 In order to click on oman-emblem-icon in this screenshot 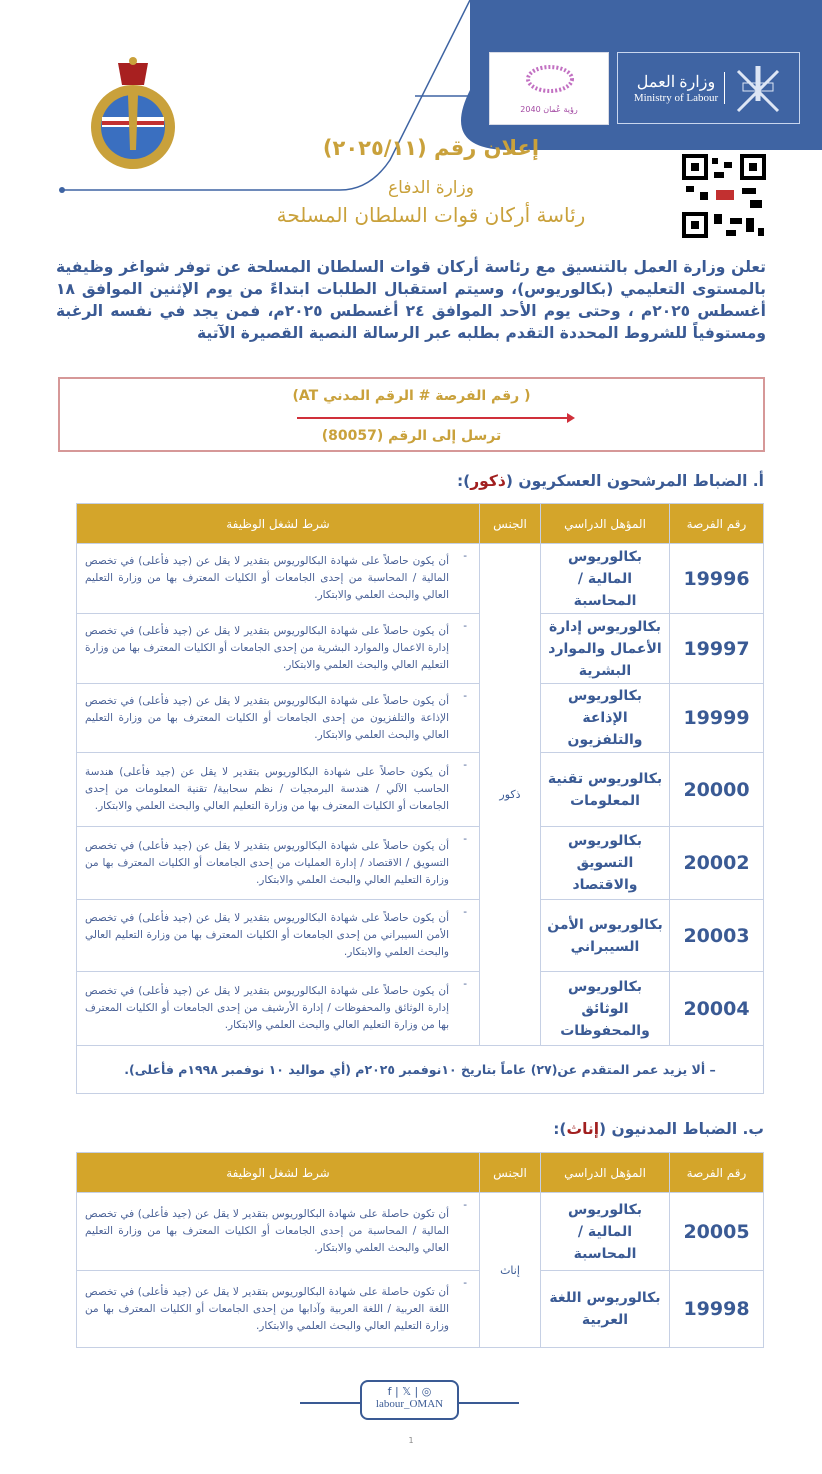, I will do `click(758, 88)`.